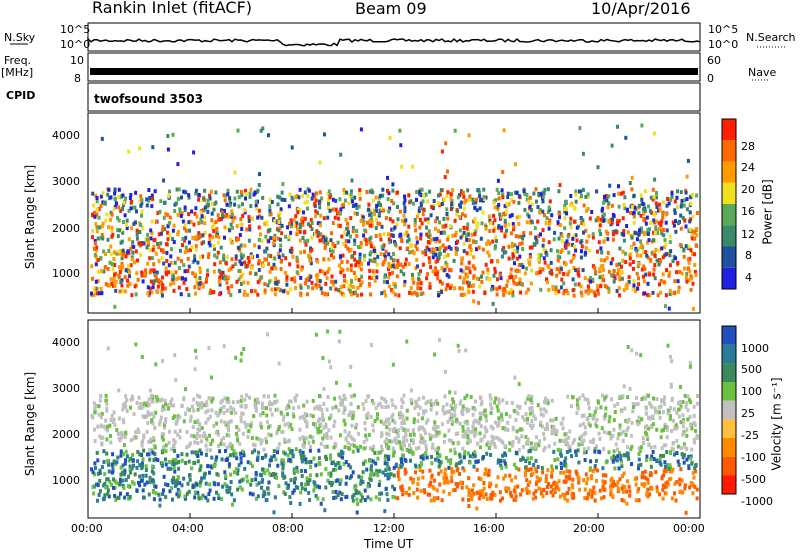 Image resolution: width=800 pixels, height=554 pixels. I want to click on velocity-cbar-tick: 100, so click(751, 391).